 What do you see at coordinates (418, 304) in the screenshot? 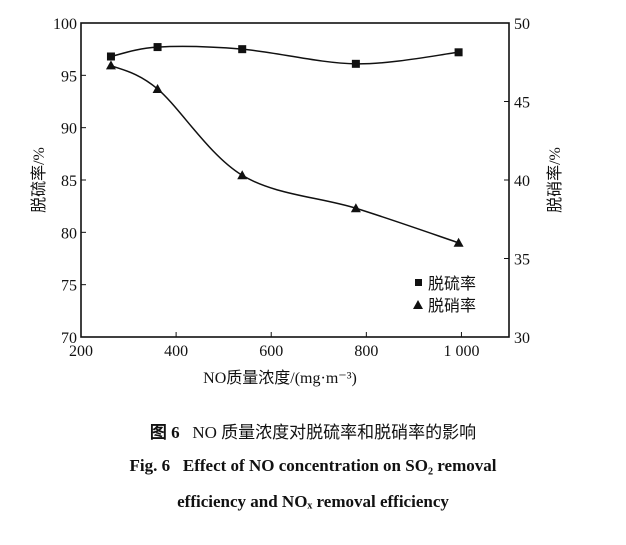
I see `legend-triangle-icon` at bounding box center [418, 304].